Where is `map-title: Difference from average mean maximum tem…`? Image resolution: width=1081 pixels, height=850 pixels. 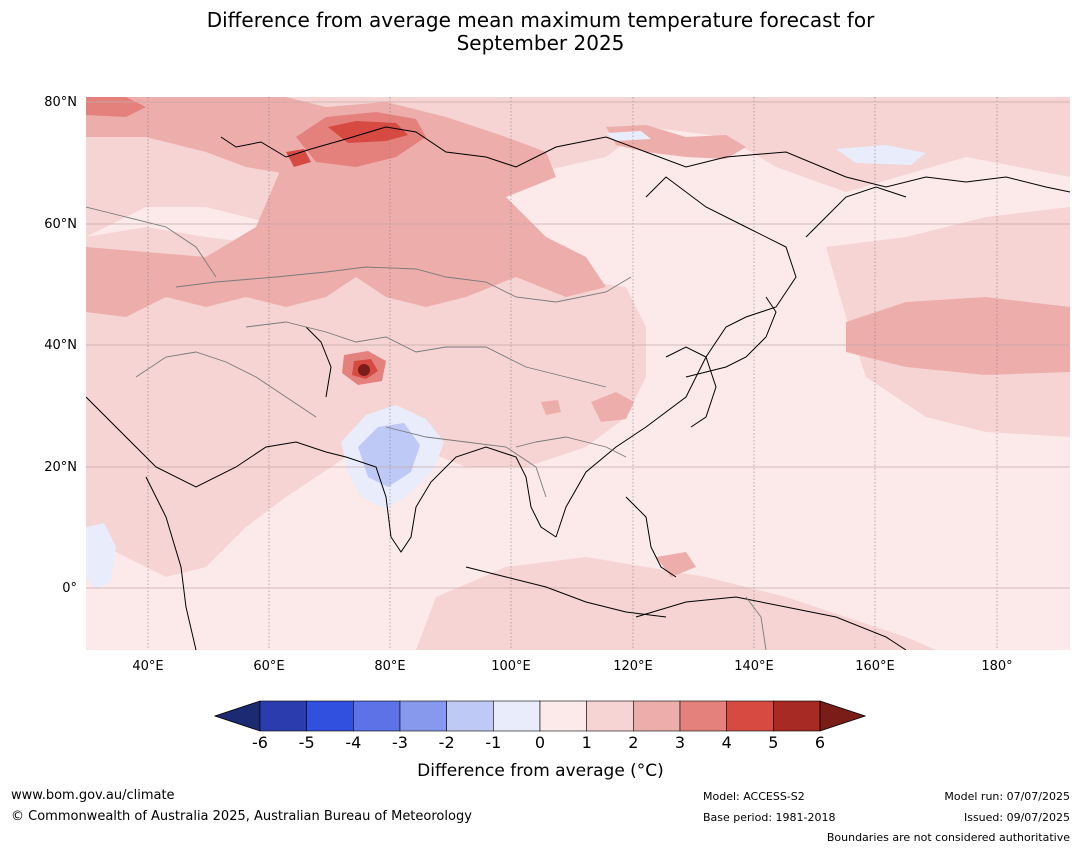
map-title: Difference from average mean maximum tem… is located at coordinates (540, 32).